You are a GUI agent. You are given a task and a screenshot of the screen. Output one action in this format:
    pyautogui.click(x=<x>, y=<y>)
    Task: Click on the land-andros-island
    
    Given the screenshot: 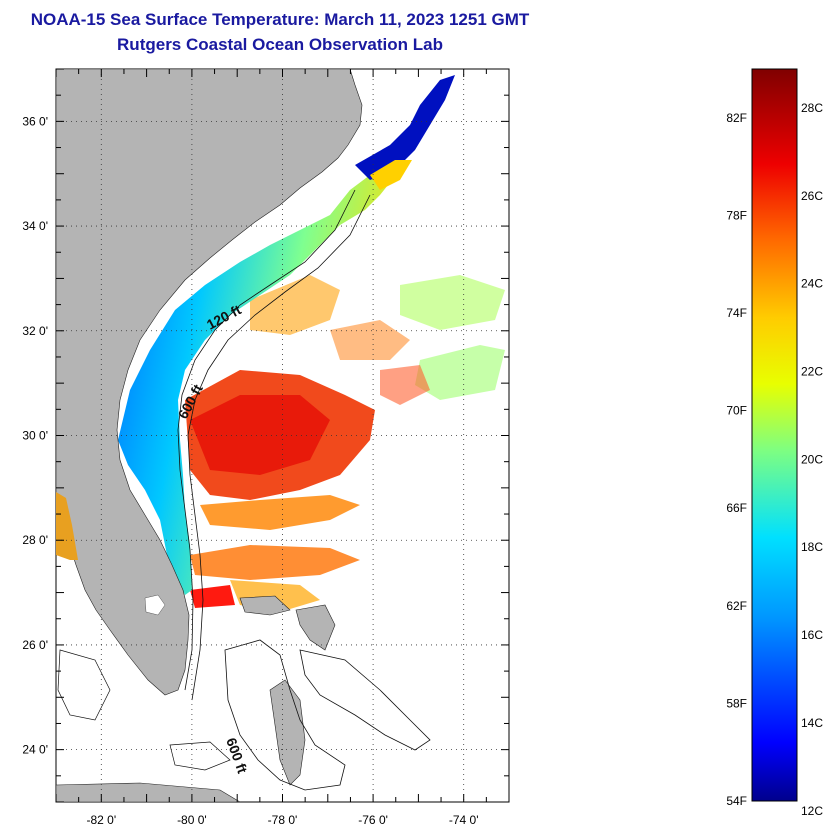 What is the action you would take?
    pyautogui.click(x=287, y=732)
    